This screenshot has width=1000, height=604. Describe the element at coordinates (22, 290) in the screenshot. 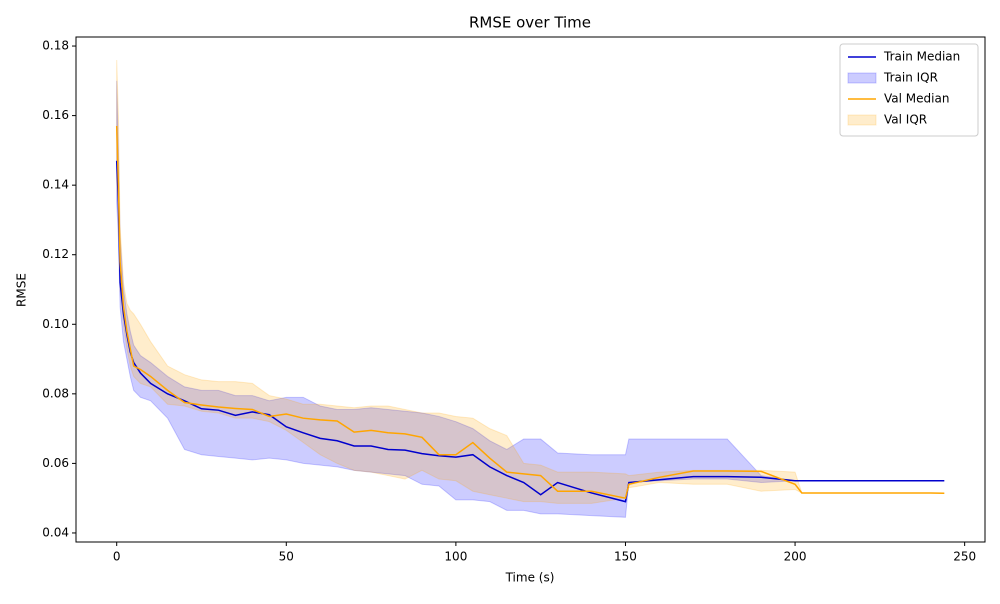

I see `y-axis-label: RMSE` at that location.